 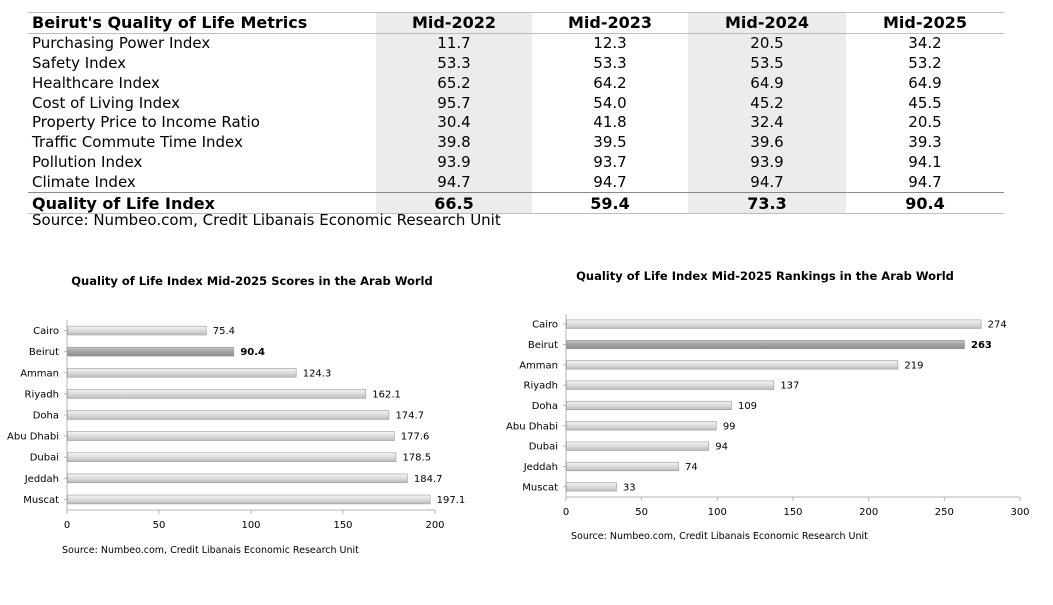 What do you see at coordinates (925, 43) in the screenshot?
I see `table-cell: 34.2` at bounding box center [925, 43].